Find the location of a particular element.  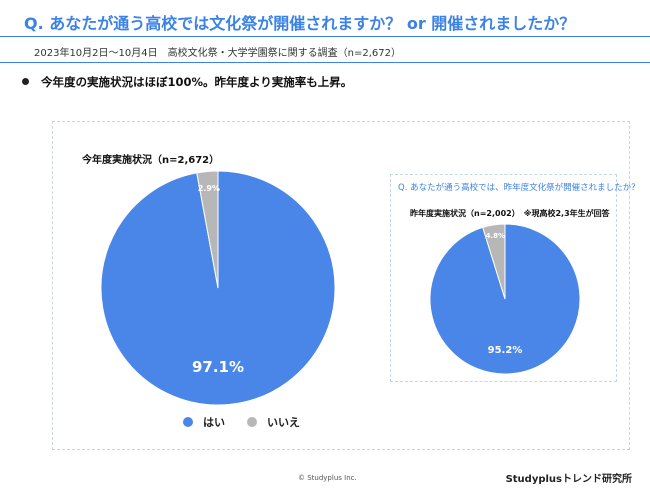

legend-swatch-no is located at coordinates (252, 422).